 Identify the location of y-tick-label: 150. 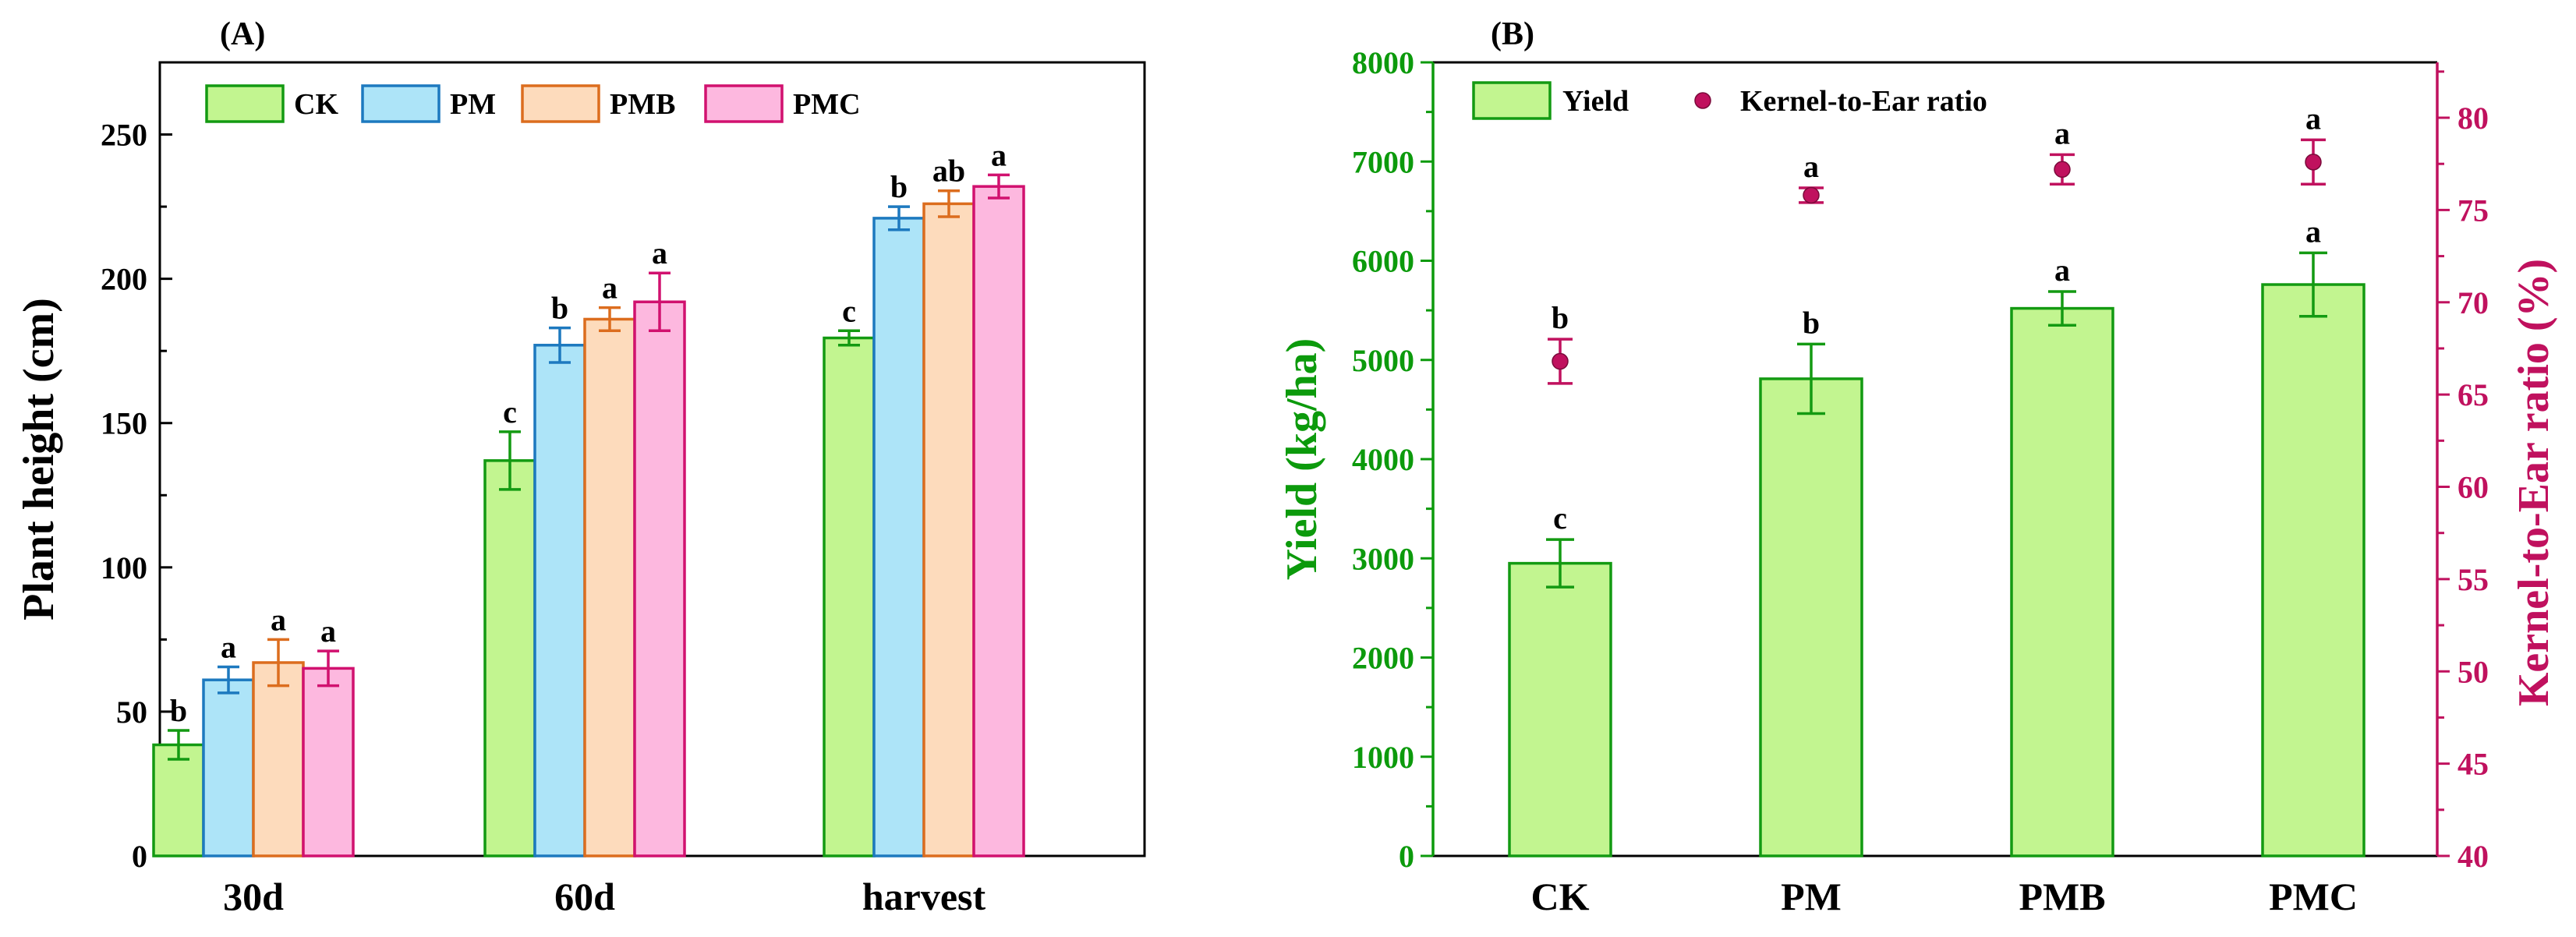
(124, 423).